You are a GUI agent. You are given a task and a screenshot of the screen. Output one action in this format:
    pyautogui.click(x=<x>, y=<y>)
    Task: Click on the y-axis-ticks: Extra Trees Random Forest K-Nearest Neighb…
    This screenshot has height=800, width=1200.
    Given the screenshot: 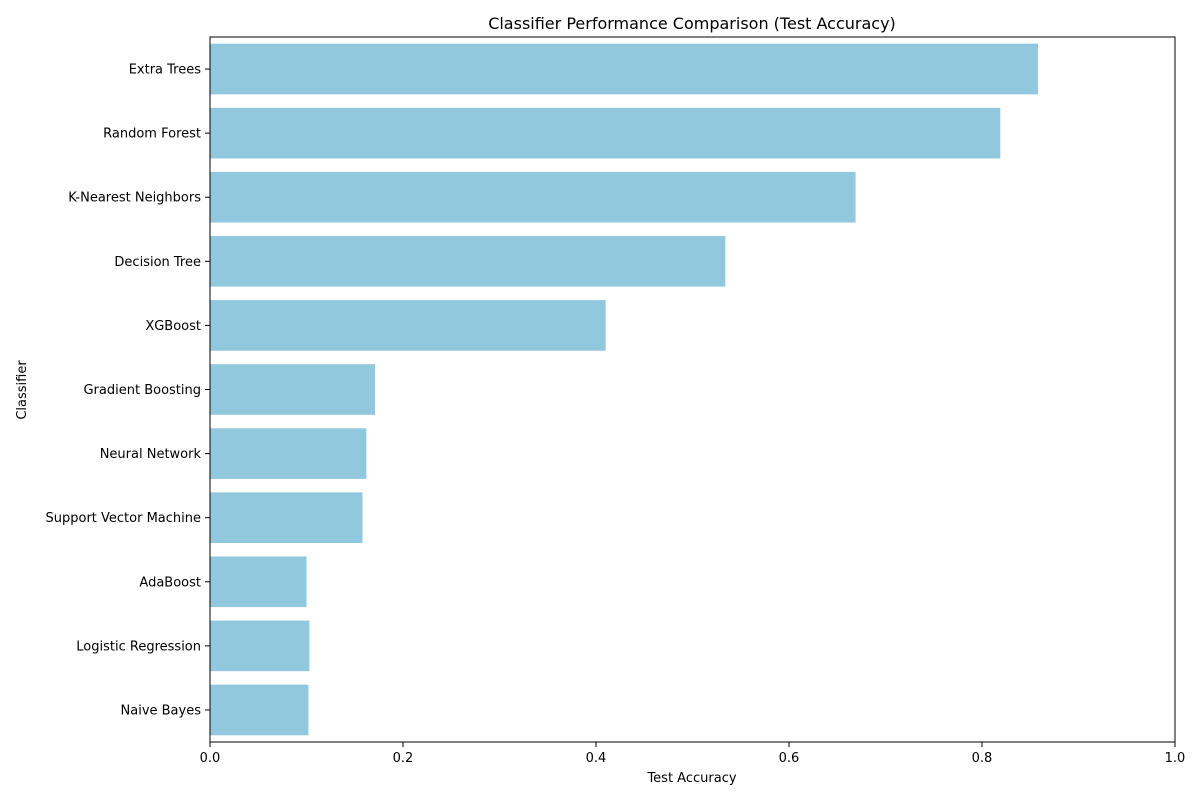 What is the action you would take?
    pyautogui.click(x=128, y=390)
    